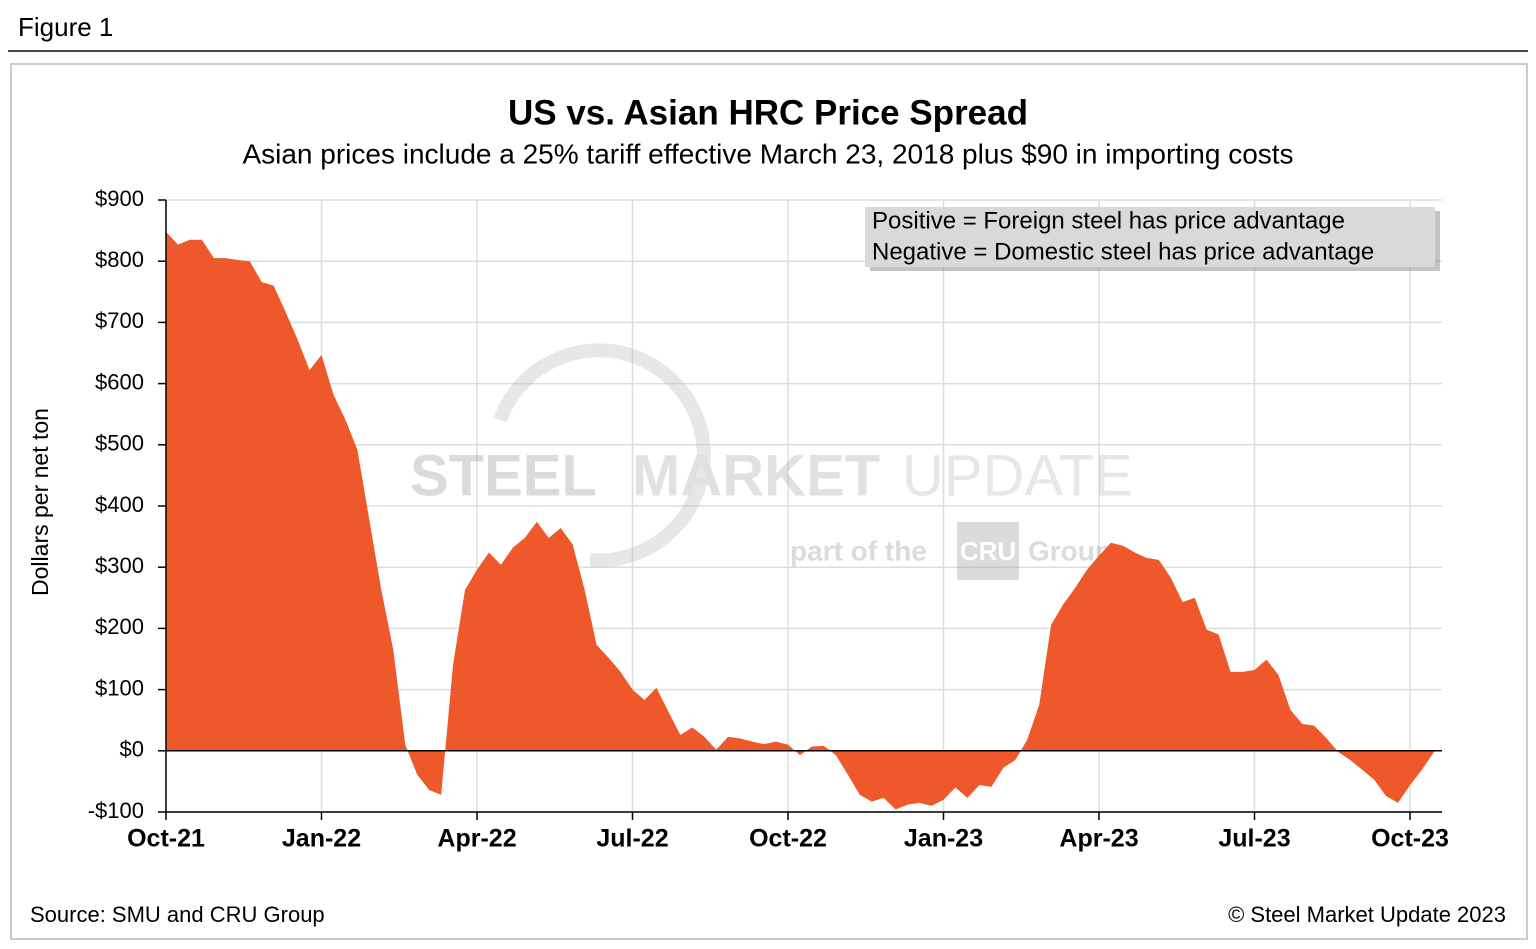  I want to click on y-tick-label: $700, so click(119, 320).